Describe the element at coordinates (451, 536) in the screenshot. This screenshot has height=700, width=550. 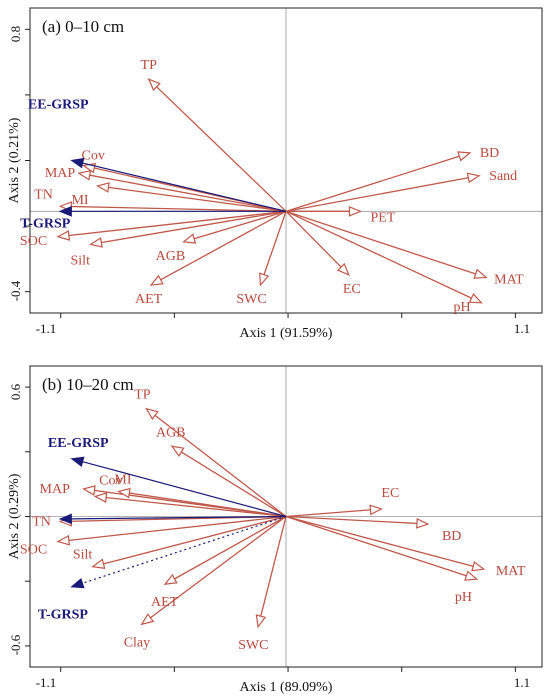
I see `vector-label: BD` at that location.